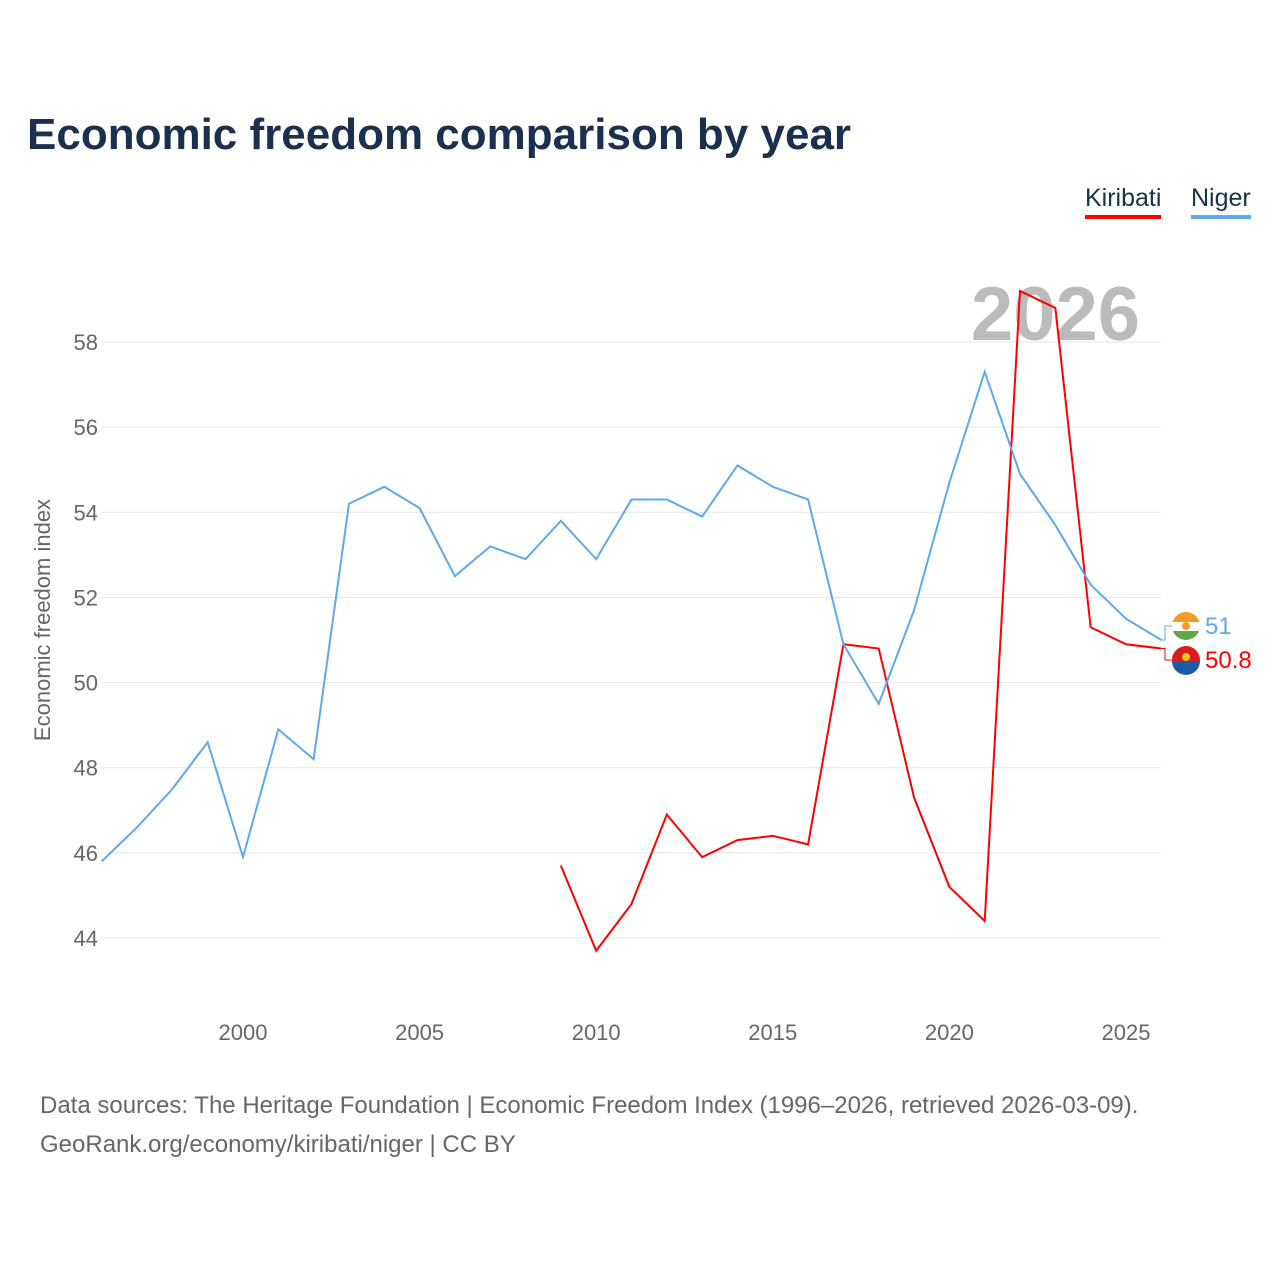 The image size is (1280, 1280). I want to click on legend-niger: Niger, so click(1221, 201).